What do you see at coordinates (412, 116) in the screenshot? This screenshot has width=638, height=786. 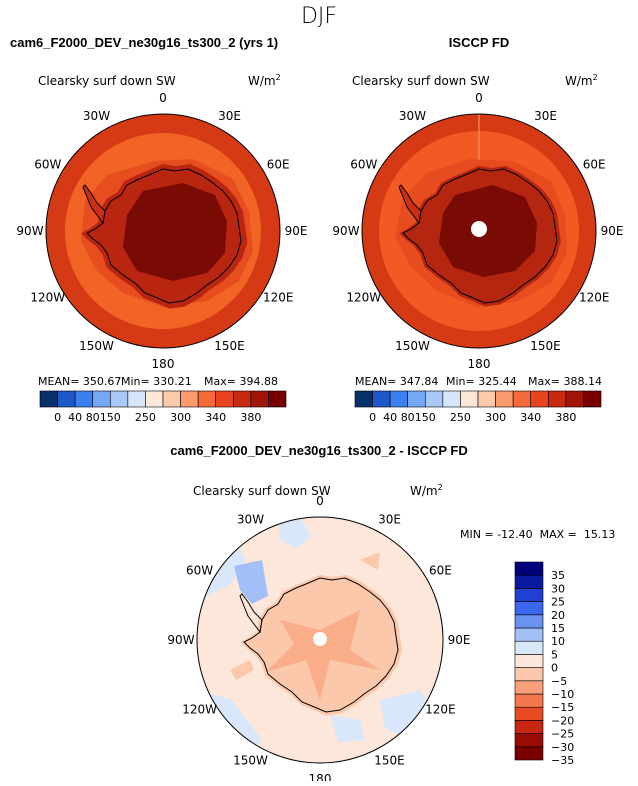 I see `obs-lon-label: 30W` at bounding box center [412, 116].